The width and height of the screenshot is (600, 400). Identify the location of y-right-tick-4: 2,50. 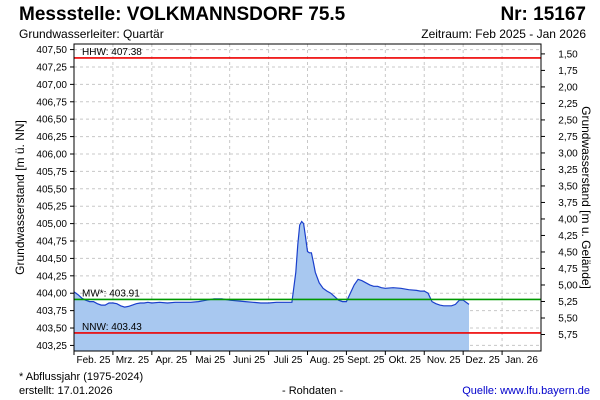
(568, 120).